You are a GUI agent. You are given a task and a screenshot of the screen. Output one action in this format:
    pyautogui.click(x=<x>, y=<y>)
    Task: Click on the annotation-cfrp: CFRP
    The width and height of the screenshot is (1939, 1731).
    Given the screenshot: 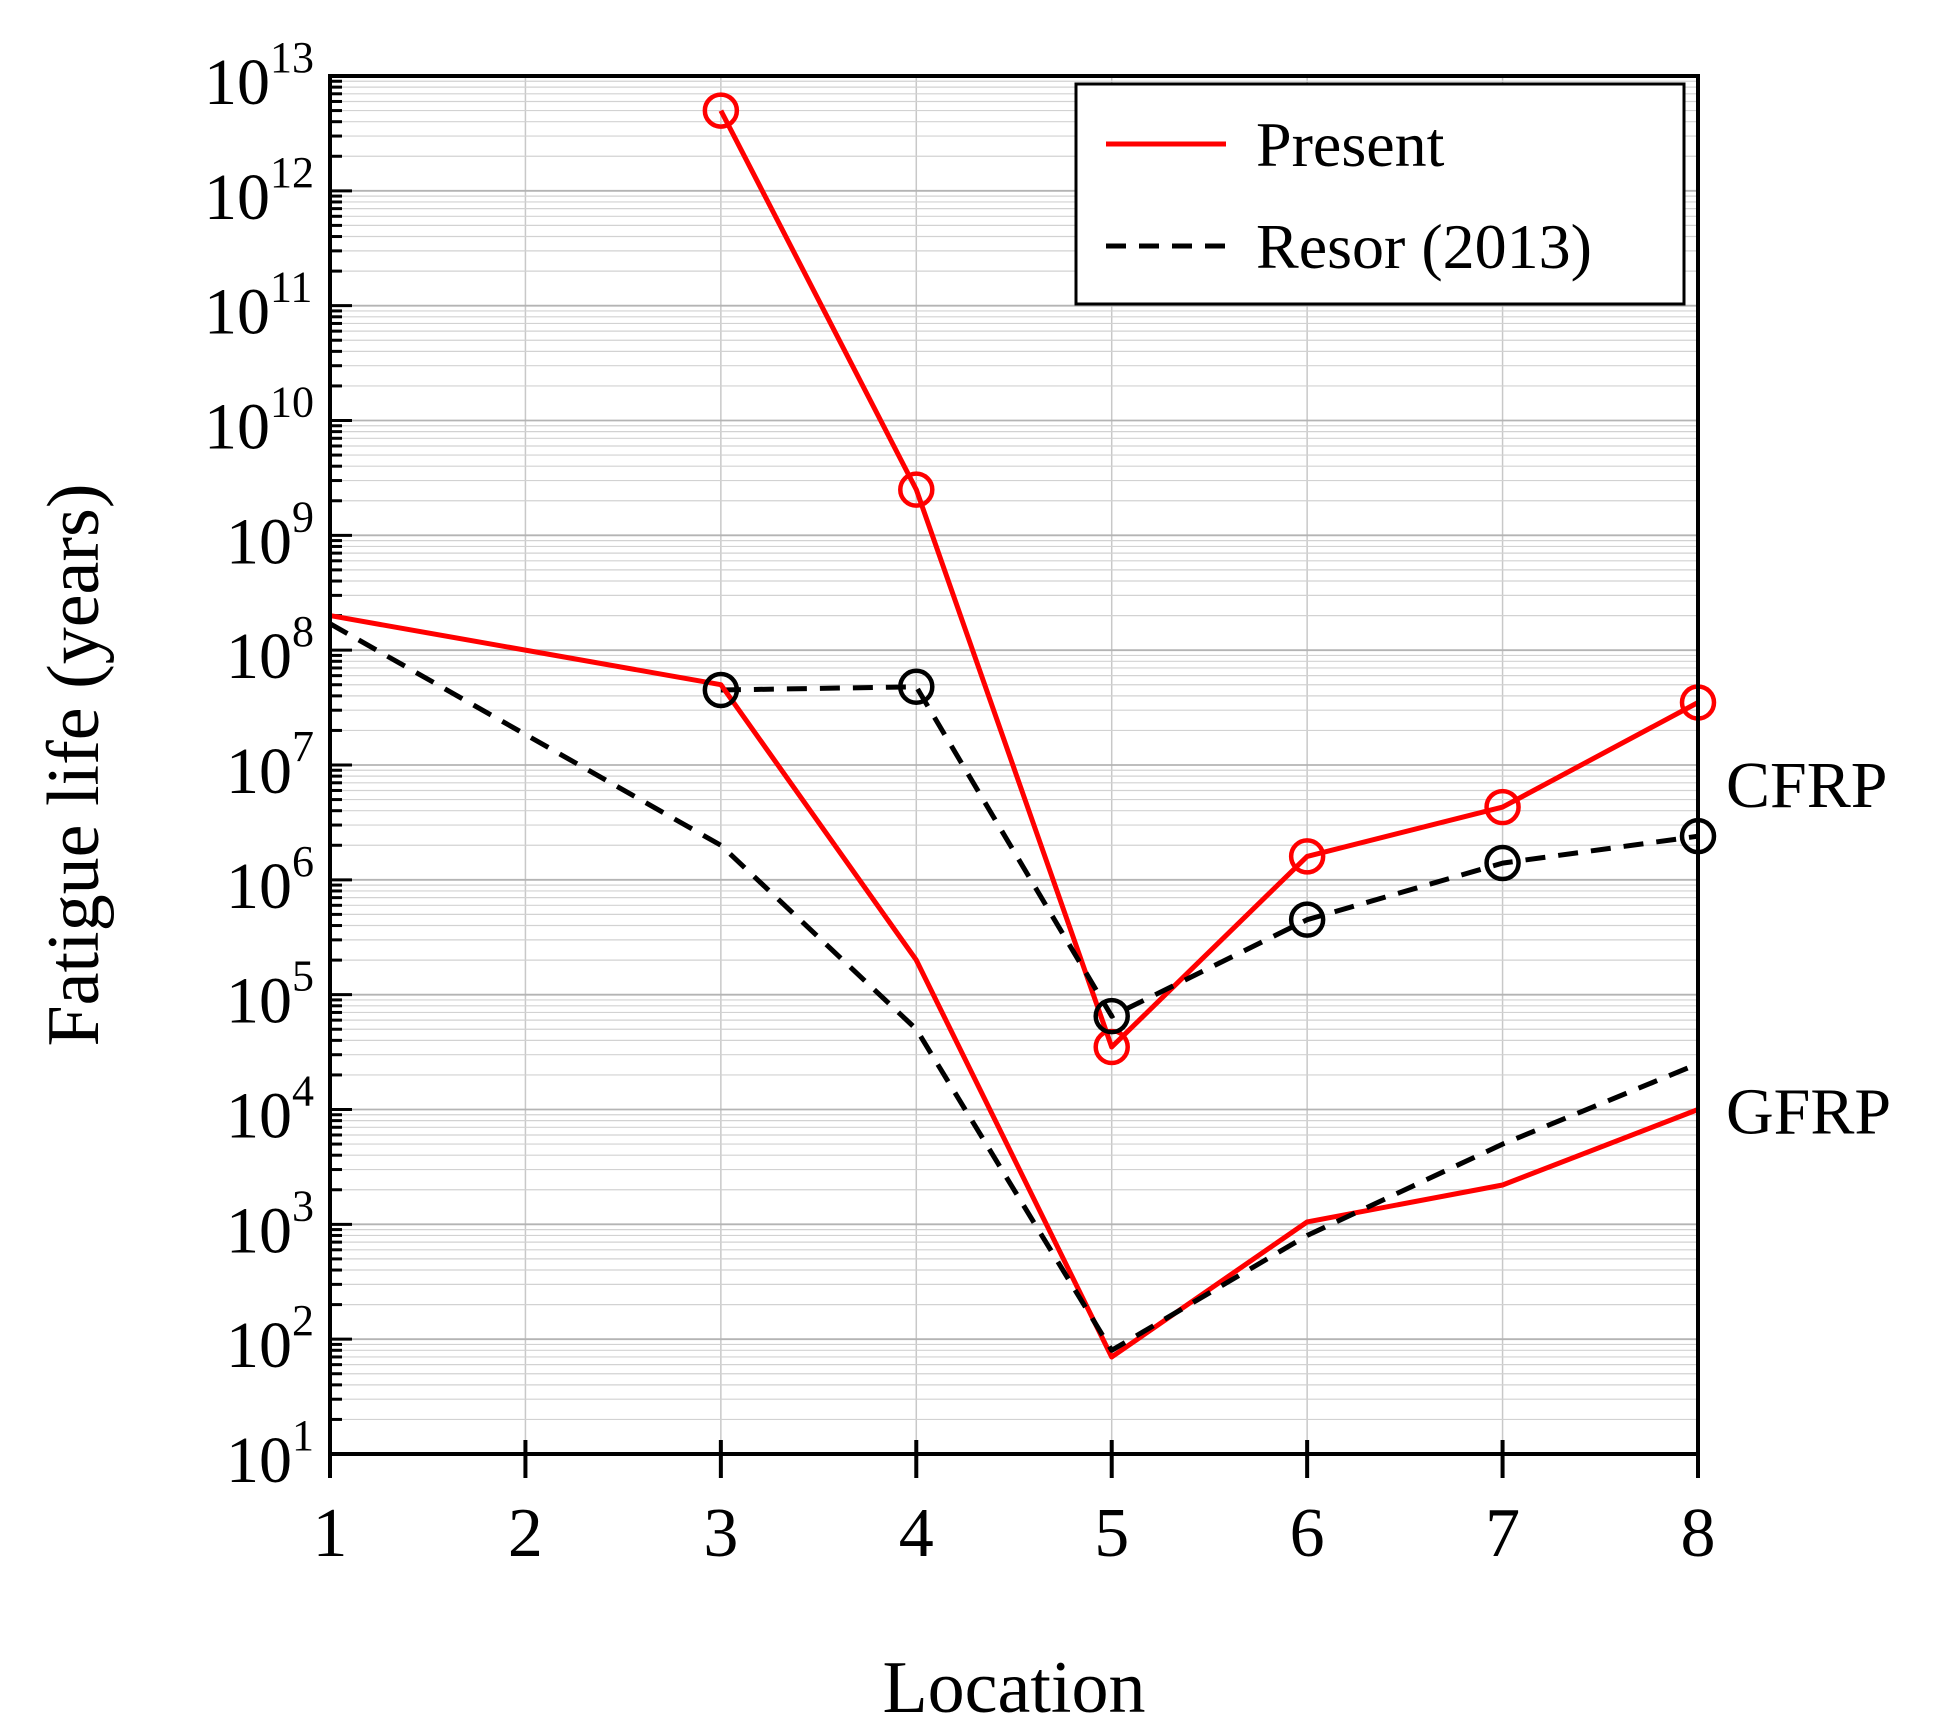 What is the action you would take?
    pyautogui.click(x=1806, y=785)
    